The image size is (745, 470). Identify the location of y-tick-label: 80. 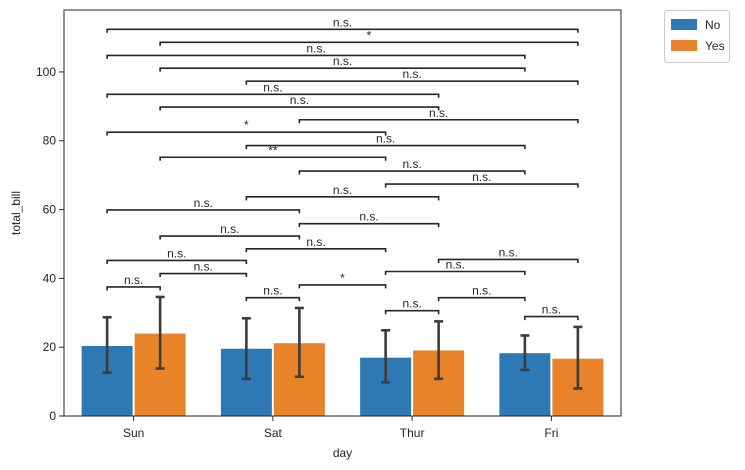
(50, 141).